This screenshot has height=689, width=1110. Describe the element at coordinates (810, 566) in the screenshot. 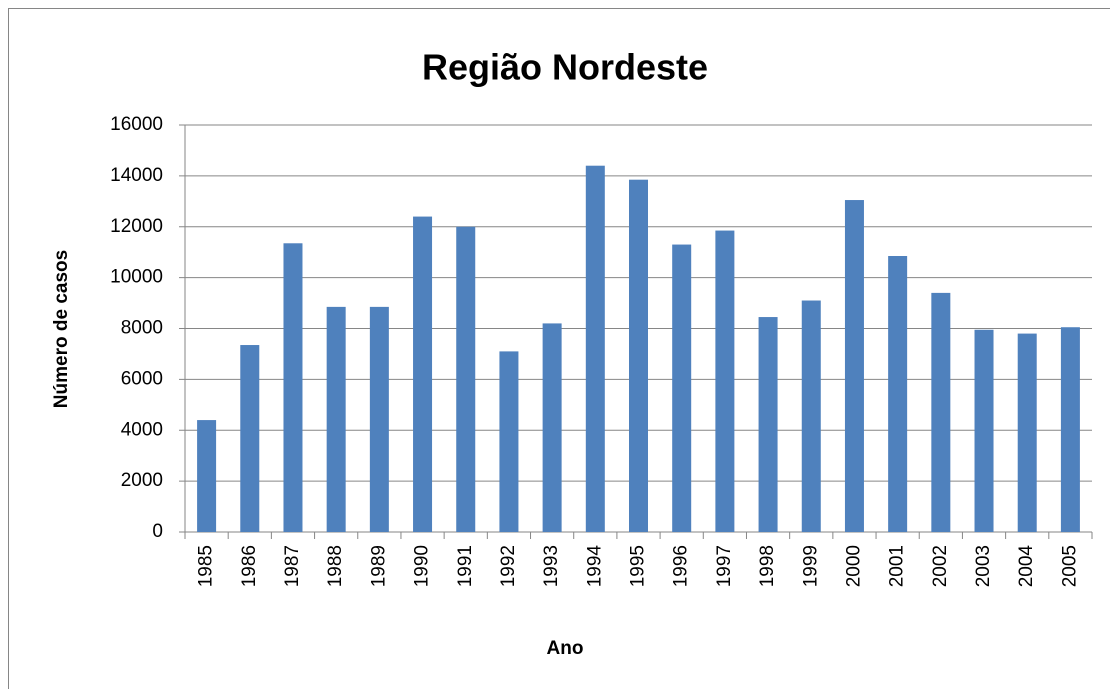

I see `x-tick-label: 1999` at that location.